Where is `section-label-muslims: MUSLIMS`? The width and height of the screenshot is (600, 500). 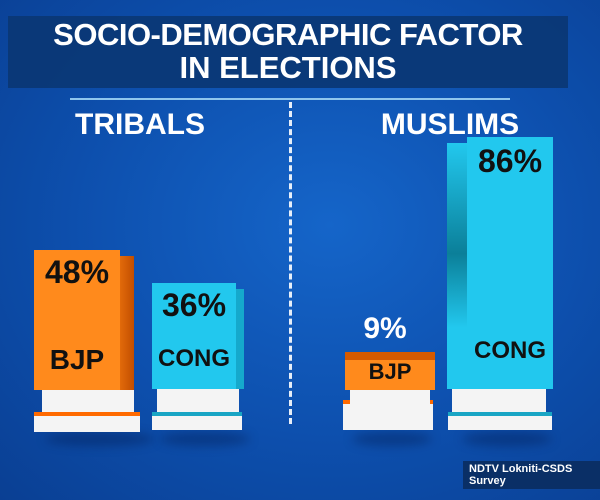 section-label-muslims: MUSLIMS is located at coordinates (450, 124).